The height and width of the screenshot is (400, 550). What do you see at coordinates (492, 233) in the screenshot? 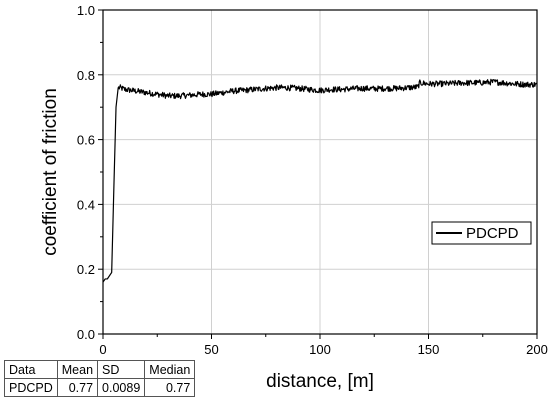
I see `legend-label-pdcpd: PDCPD` at bounding box center [492, 233].